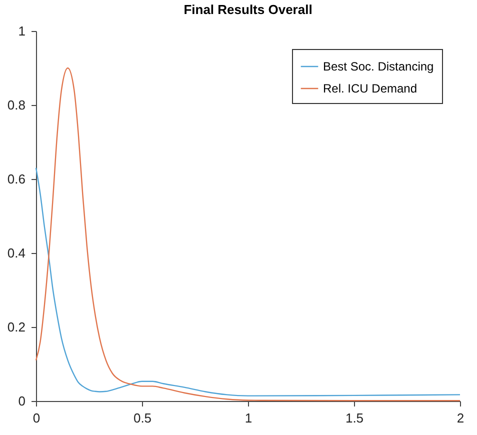 Image resolution: width=477 pixels, height=435 pixels. What do you see at coordinates (248, 418) in the screenshot?
I see `x-tick-label: 1` at bounding box center [248, 418].